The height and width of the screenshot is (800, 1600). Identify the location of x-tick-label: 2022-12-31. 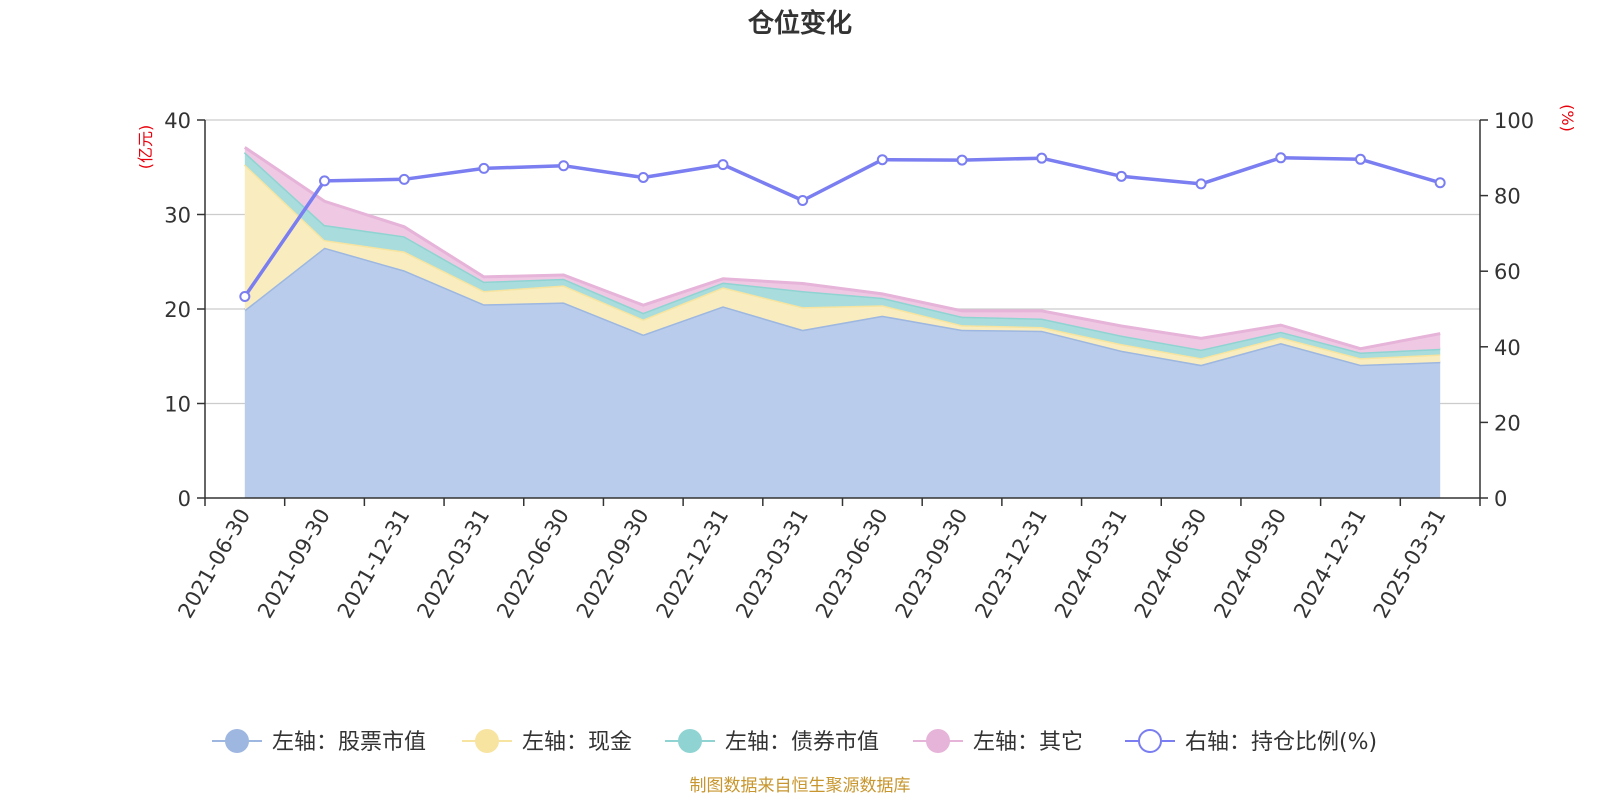
(692, 564).